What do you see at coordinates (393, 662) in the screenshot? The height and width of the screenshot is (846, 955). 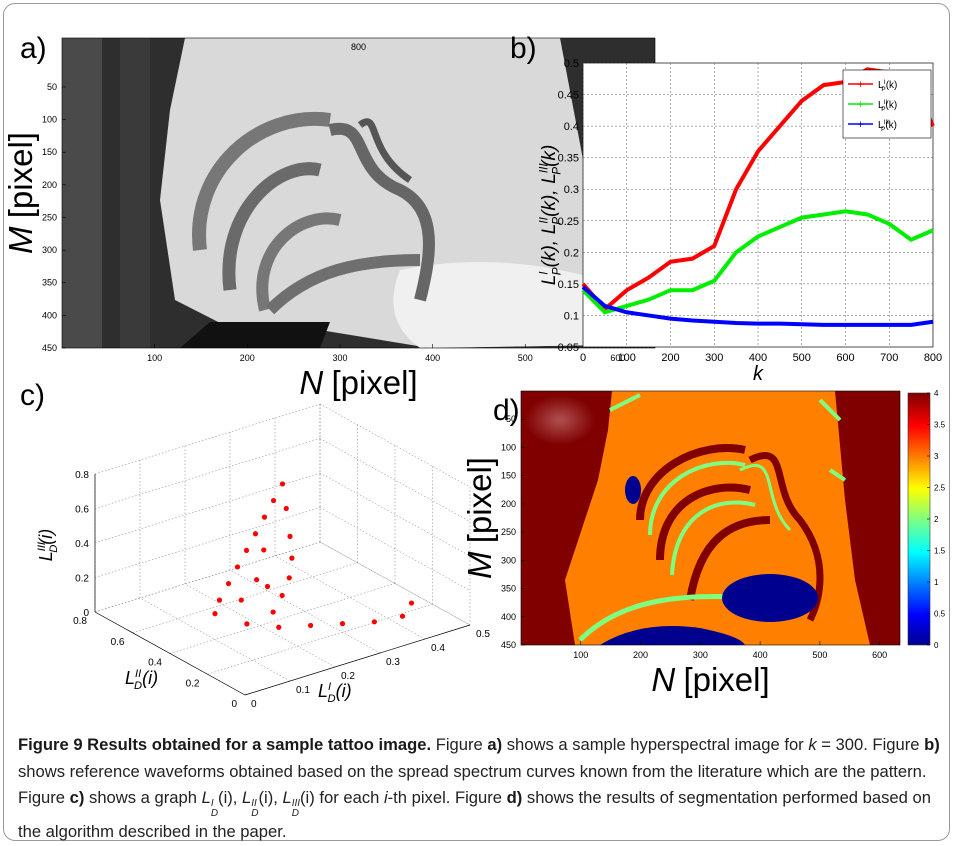 I see `x-tick-label: 0.3` at bounding box center [393, 662].